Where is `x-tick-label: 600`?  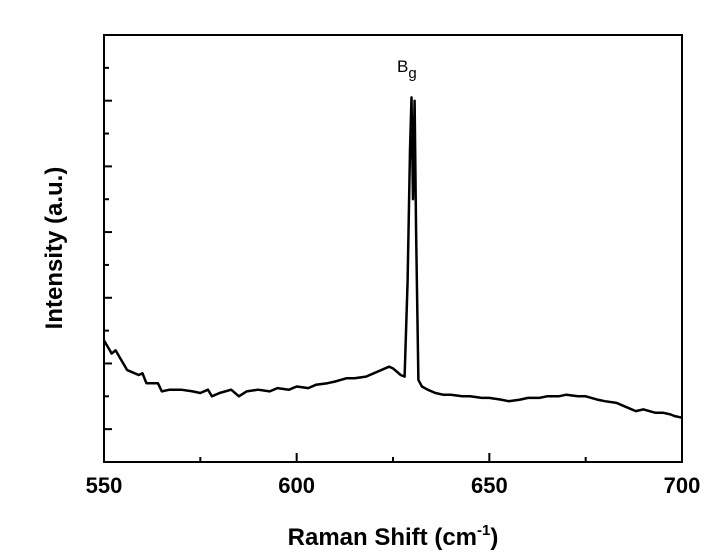 x-tick-label: 600 is located at coordinates (296, 485).